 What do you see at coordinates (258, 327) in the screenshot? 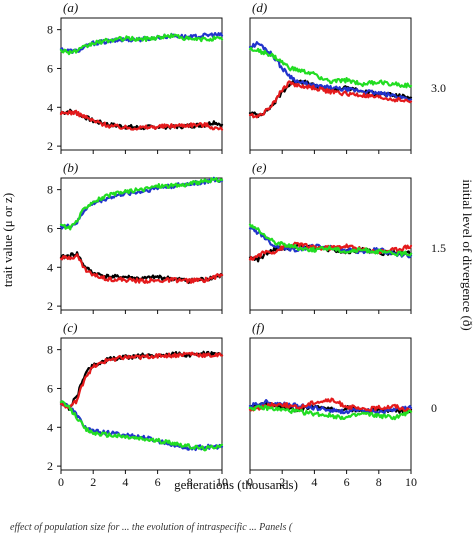
I see `panel-label: (f)` at bounding box center [258, 327].